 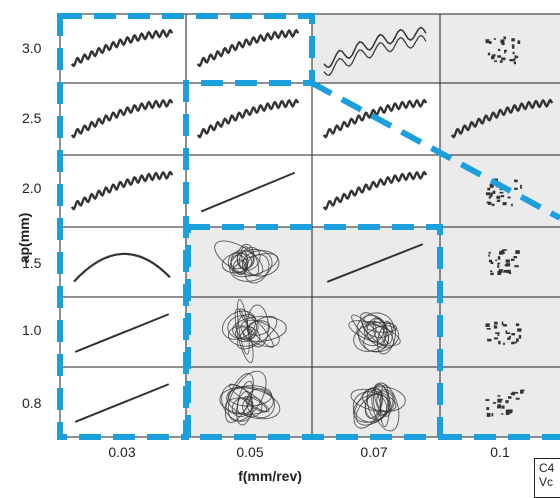 I want to click on chip-arc-ribbon, so click(x=122, y=267).